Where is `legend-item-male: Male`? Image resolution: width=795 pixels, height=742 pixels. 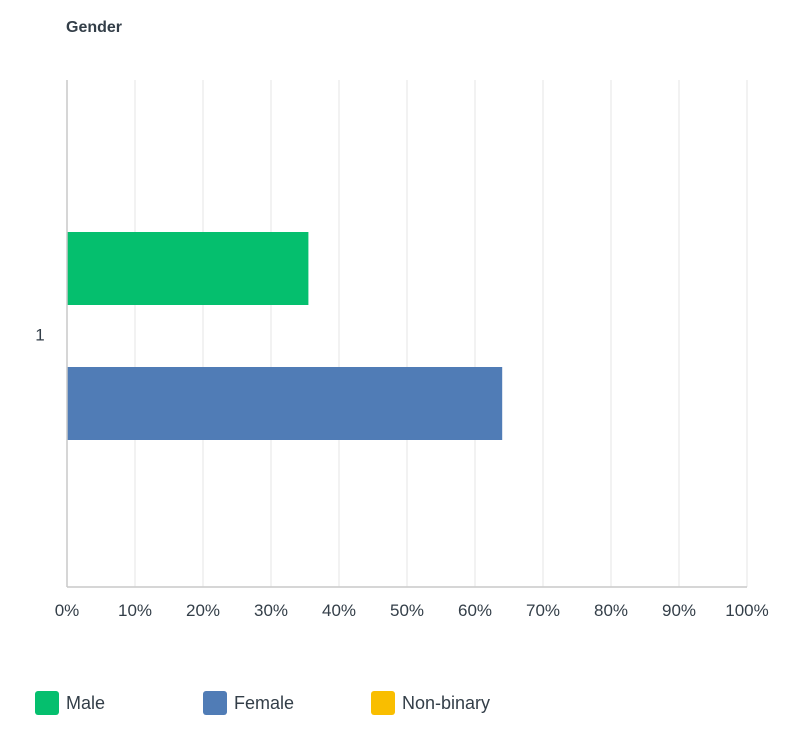
legend-item-male: Male is located at coordinates (70, 703).